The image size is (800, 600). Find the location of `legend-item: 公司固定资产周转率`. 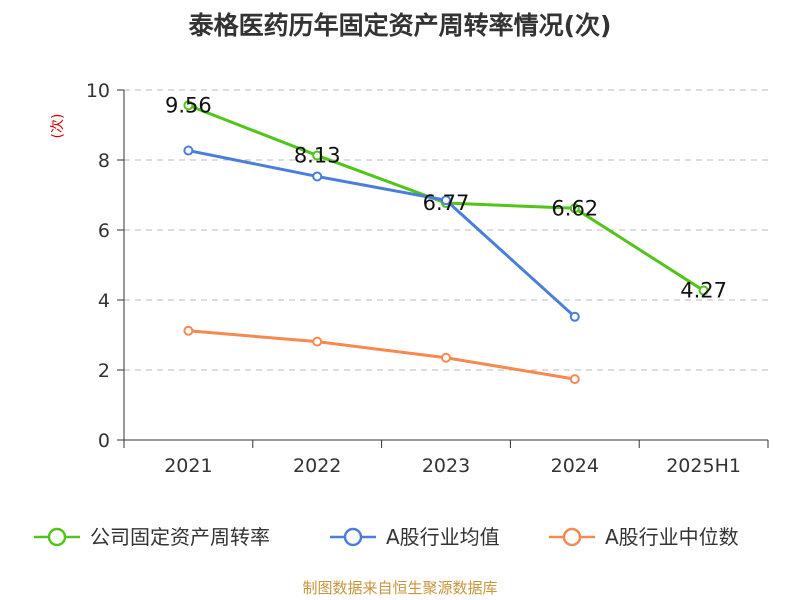

legend-item: 公司固定资产周转率 is located at coordinates (152, 537).